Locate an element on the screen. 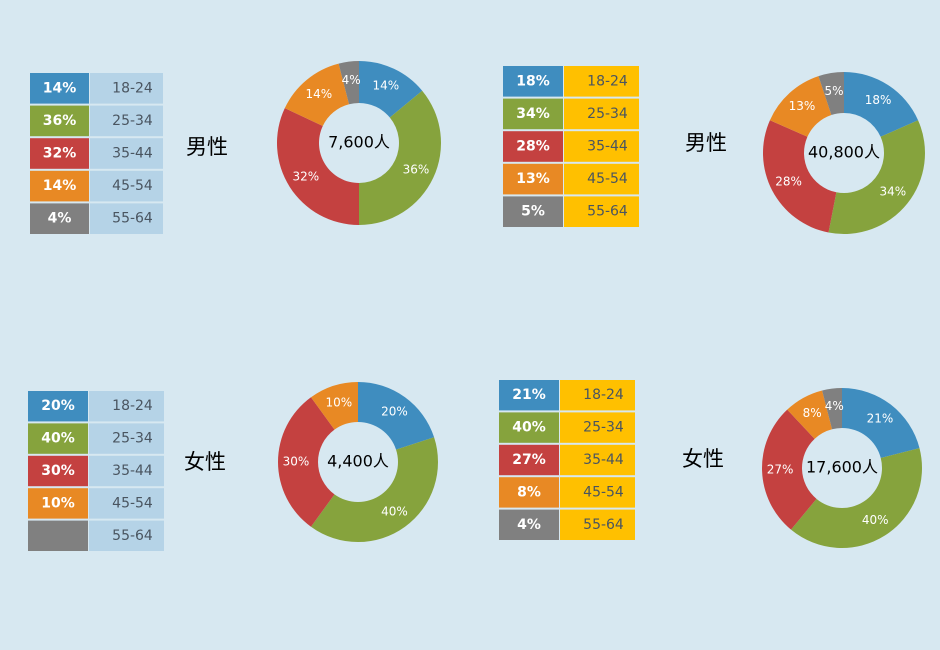 This screenshot has height=650, width=940. slice-label: 28% is located at coordinates (788, 181).